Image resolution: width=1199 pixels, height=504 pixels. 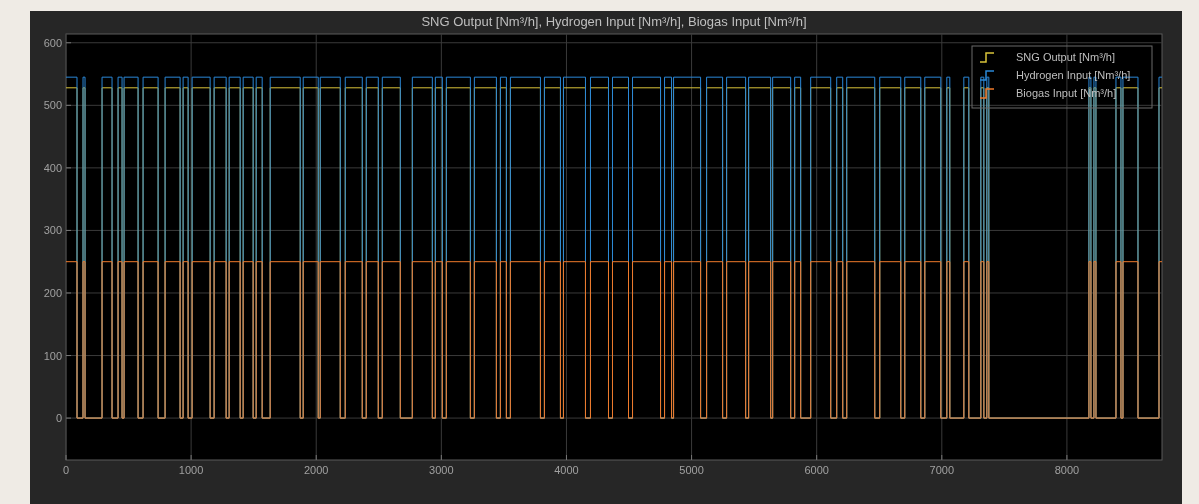 I want to click on x-tick-label: 2000, so click(x=316, y=470).